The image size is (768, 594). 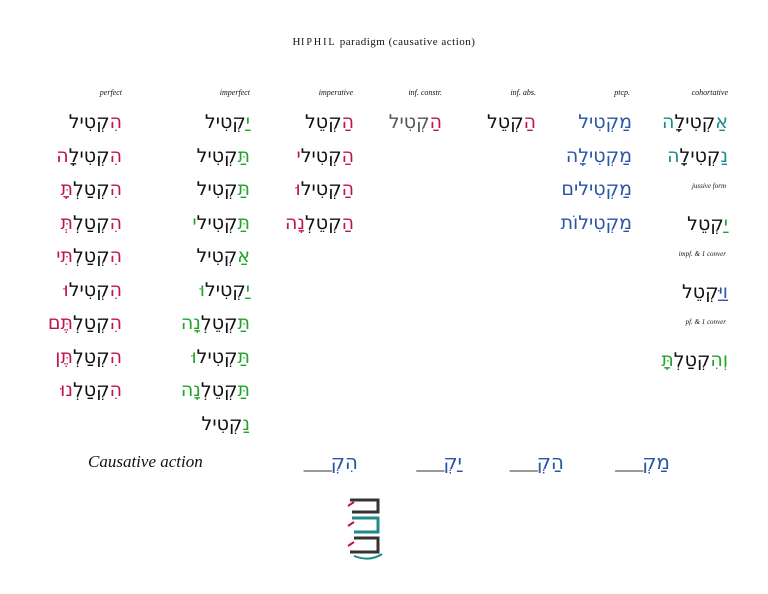 I want to click on imperfect-form: יַקְטִיל, so click(x=227, y=122).